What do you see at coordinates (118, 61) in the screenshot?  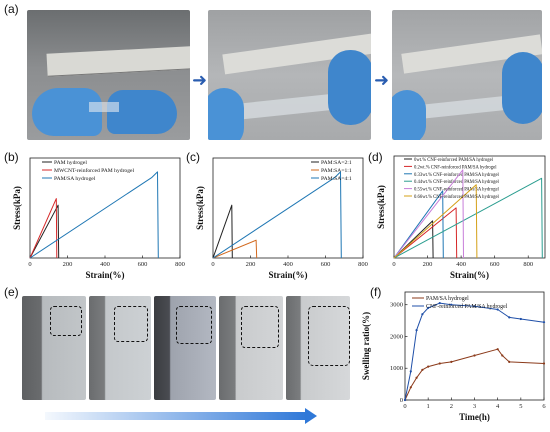 I see `ruler-image` at bounding box center [118, 61].